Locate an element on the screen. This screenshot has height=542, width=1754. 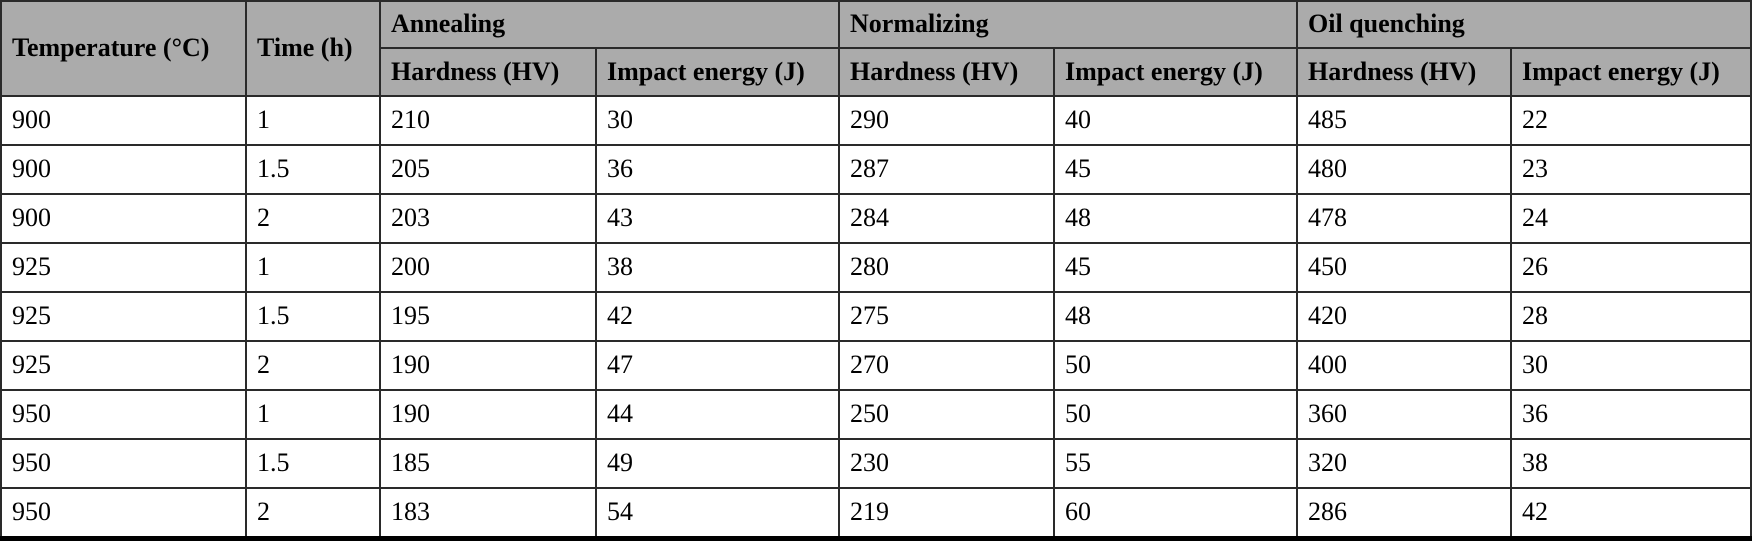
cell-oil-quenching-hardness: 400 is located at coordinates (1404, 365).